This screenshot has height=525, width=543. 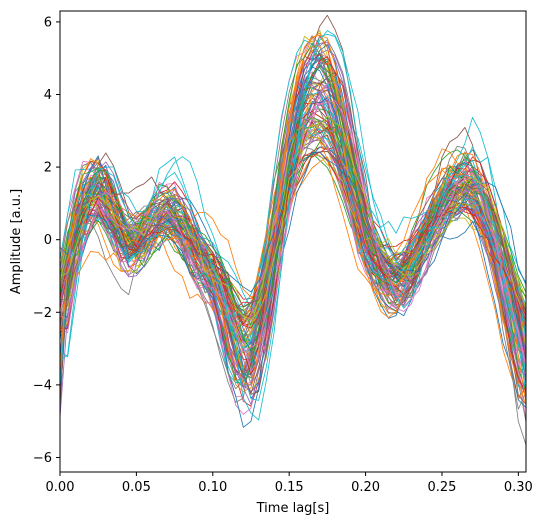 I want to click on x-tick-label: 0.05, so click(x=136, y=487).